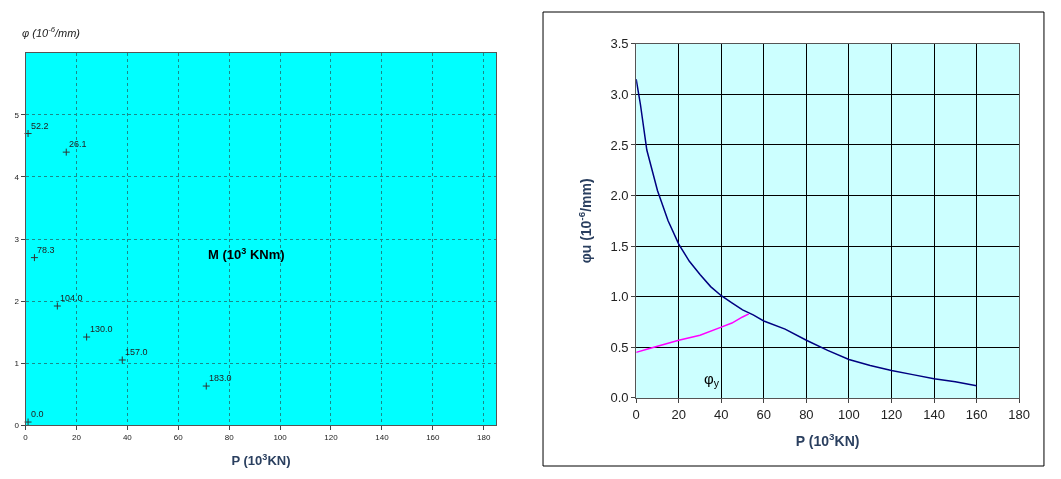 This screenshot has width=1061, height=479. I want to click on y-tick-label: 0.0, so click(619, 398).